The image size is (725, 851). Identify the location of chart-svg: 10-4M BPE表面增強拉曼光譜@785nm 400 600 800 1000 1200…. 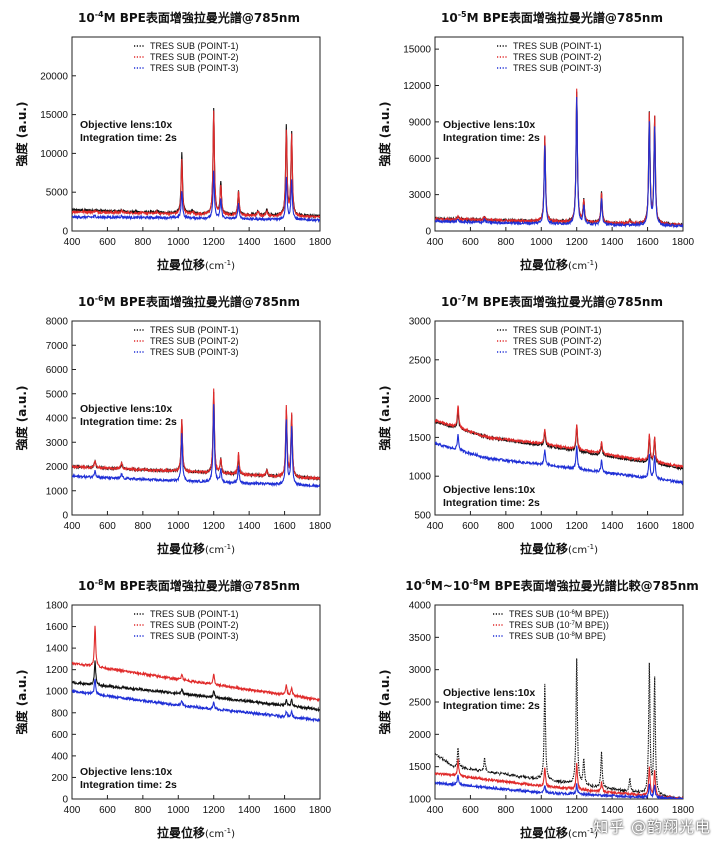
(173, 141).